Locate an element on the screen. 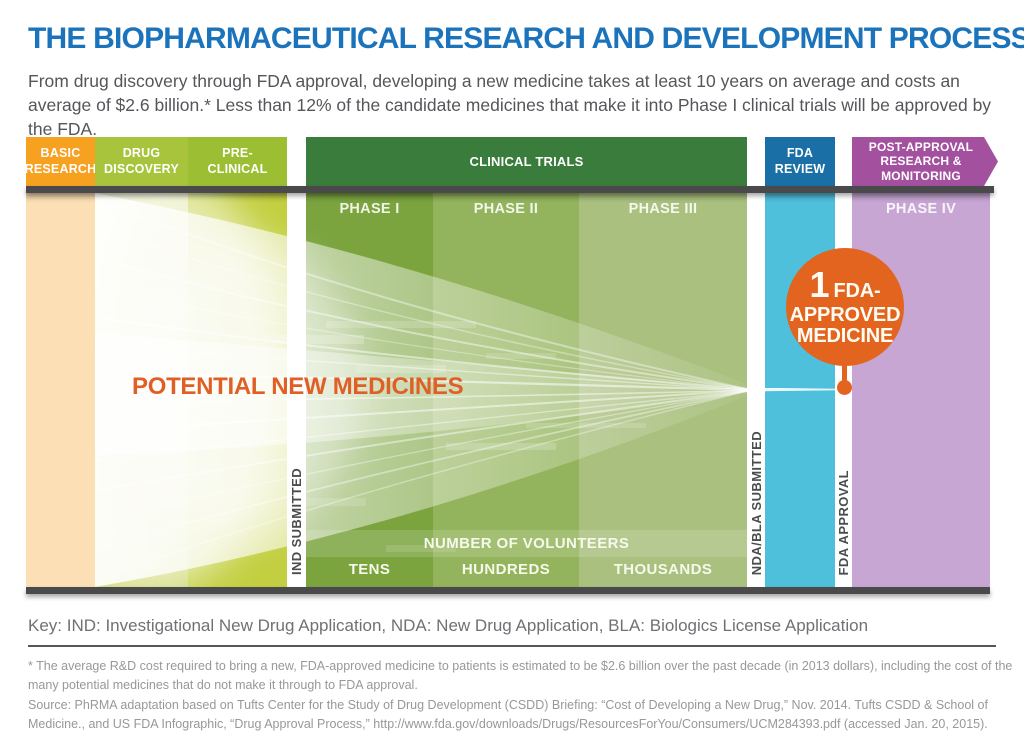 This screenshot has width=1024, height=753. stage-header-post-approval: POST-APPROVAL RESEARCH & MONITORING is located at coordinates (925, 161).